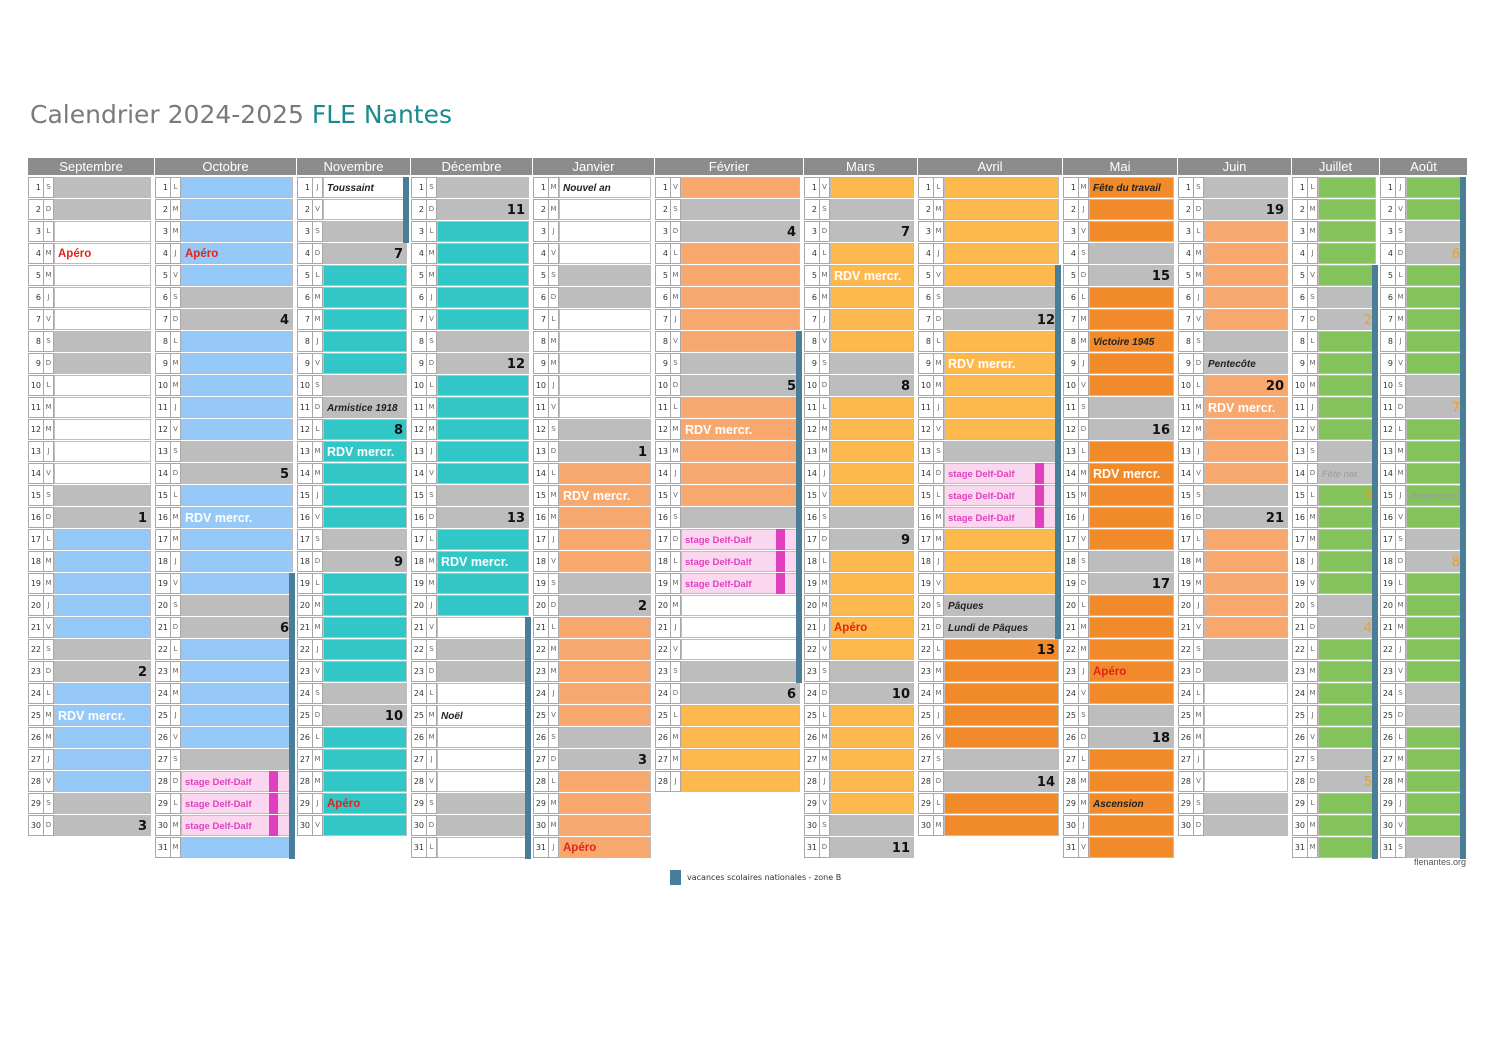 The image size is (1497, 1058). What do you see at coordinates (1246, 209) in the screenshot?
I see `day-cell: 19` at bounding box center [1246, 209].